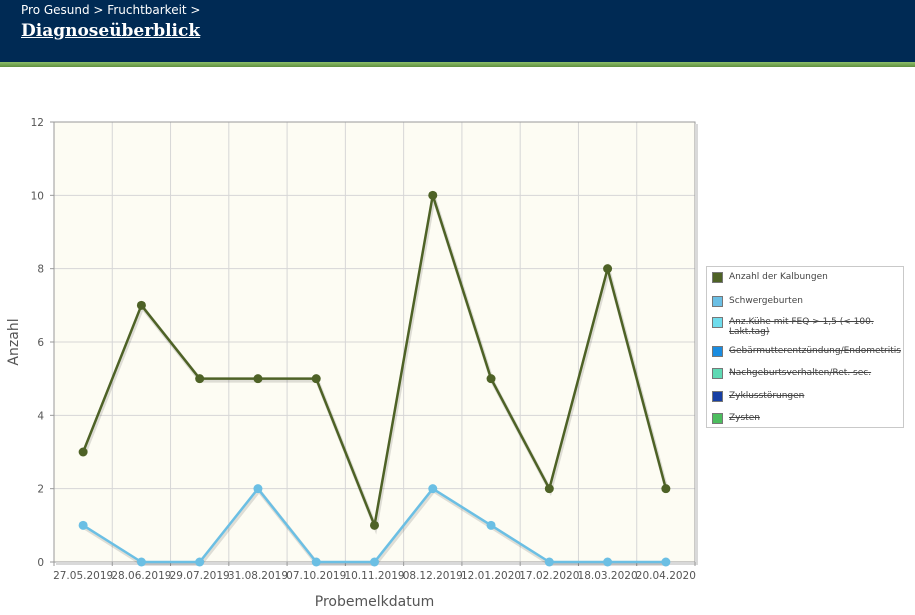  What do you see at coordinates (83, 576) in the screenshot?
I see `x-tick-label: 27.05.2019` at bounding box center [83, 576].